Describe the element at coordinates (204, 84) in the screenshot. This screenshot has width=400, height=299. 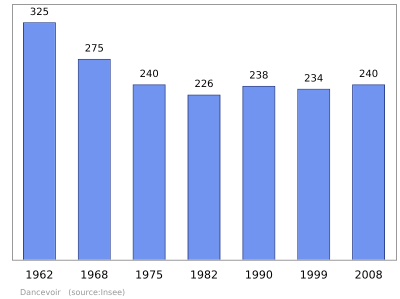
I see `data-label: 226` at that location.